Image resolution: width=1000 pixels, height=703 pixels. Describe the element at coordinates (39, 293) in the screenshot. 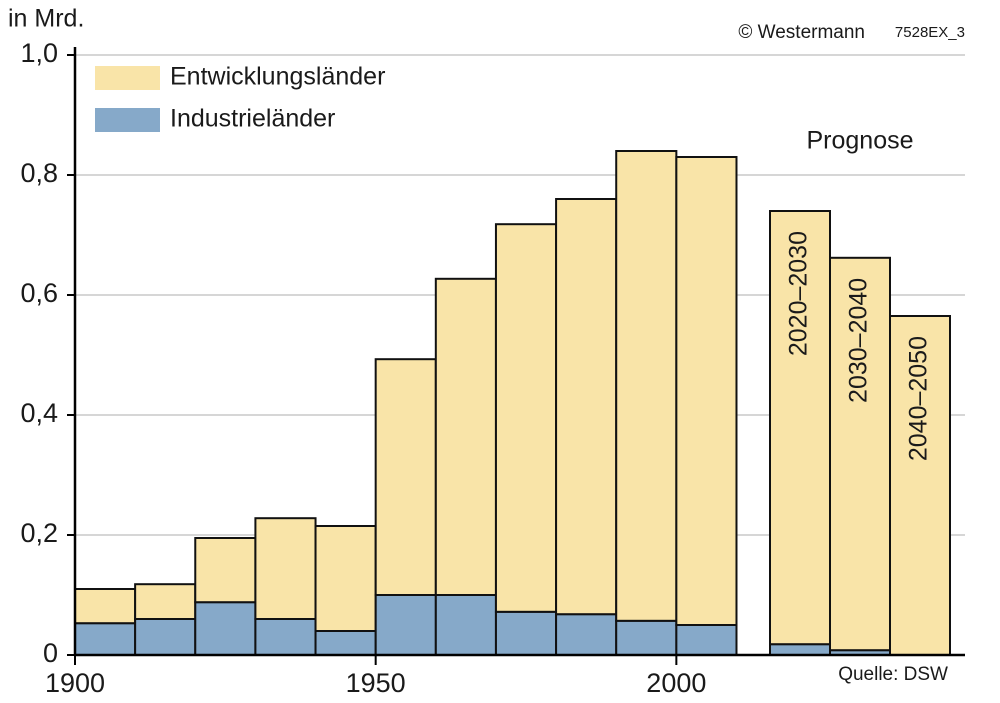

I see `y-tick-label: 0,6` at that location.